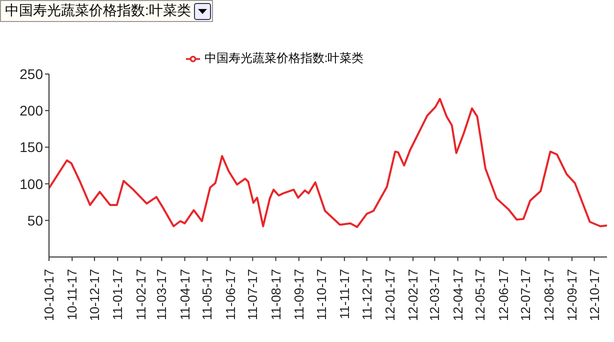 Image resolution: width=614 pixels, height=342 pixels. Describe the element at coordinates (252, 294) in the screenshot. I see `x-tick-label: 11-07-17` at that location.